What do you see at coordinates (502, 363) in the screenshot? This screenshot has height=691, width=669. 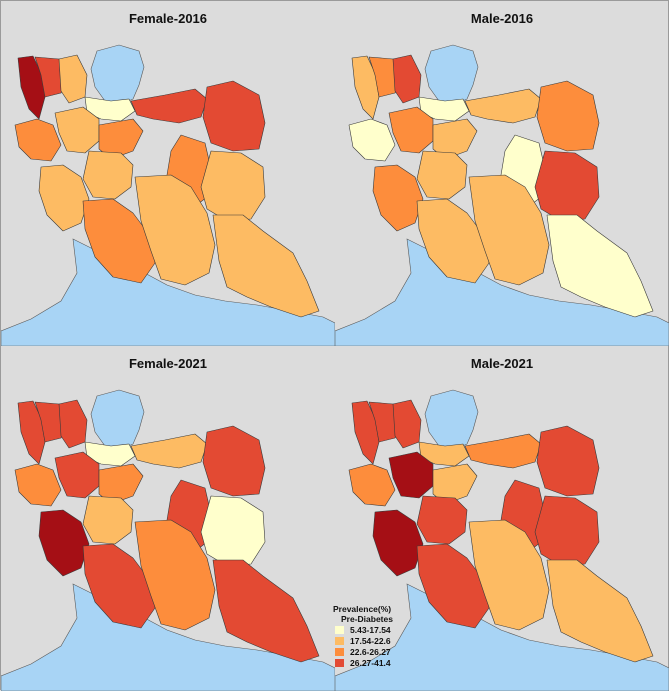 I see `panel-title: Male-2021` at bounding box center [502, 363].